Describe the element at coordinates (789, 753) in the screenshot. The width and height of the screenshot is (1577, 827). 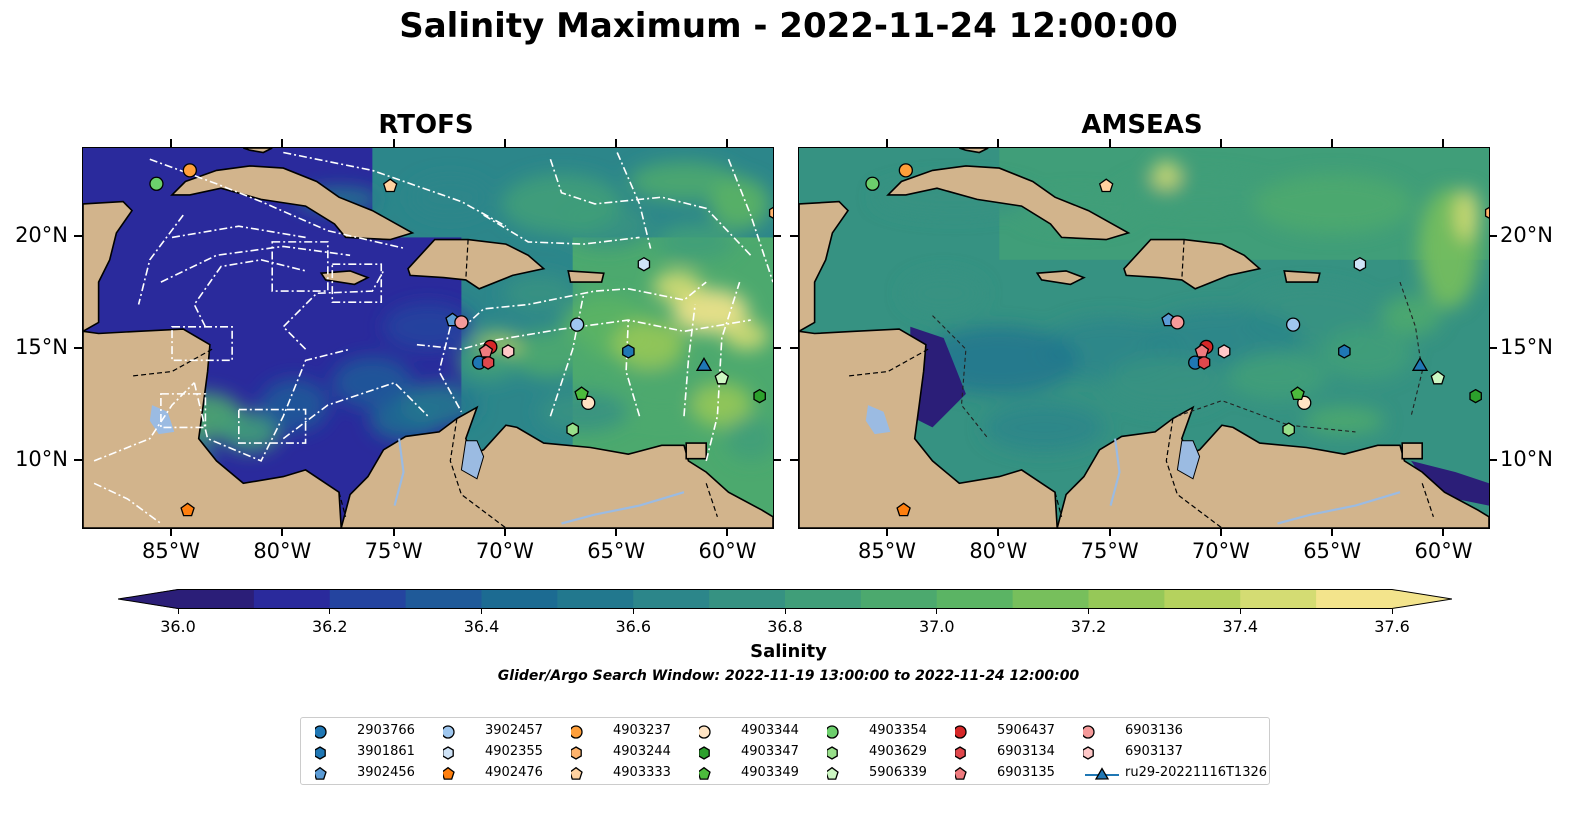
I see `legend-item: 4903347` at that location.